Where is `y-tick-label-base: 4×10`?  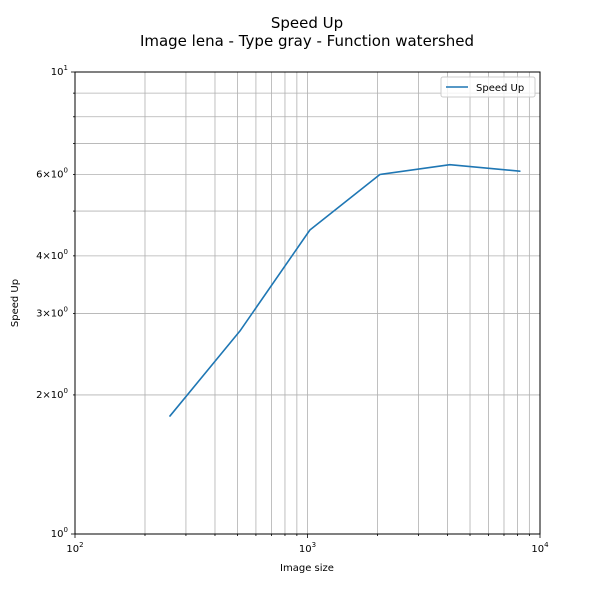 y-tick-label-base: 4×10 is located at coordinates (49, 256).